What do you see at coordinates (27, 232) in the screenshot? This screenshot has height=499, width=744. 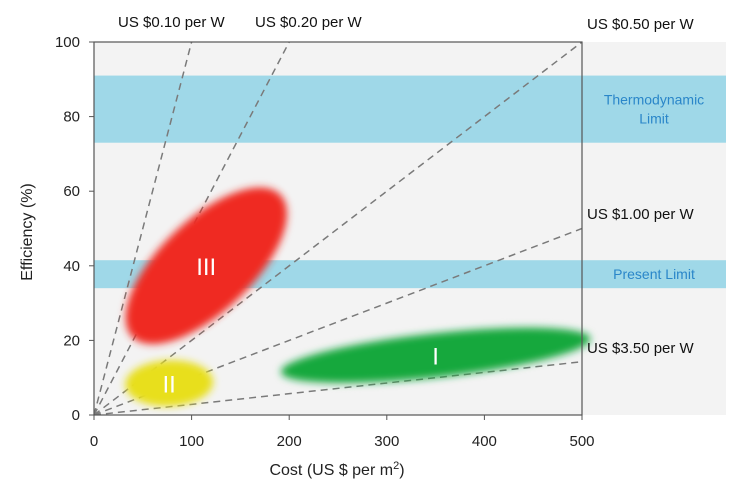 I see `y-axis-title: Efficiency (%)` at bounding box center [27, 232].